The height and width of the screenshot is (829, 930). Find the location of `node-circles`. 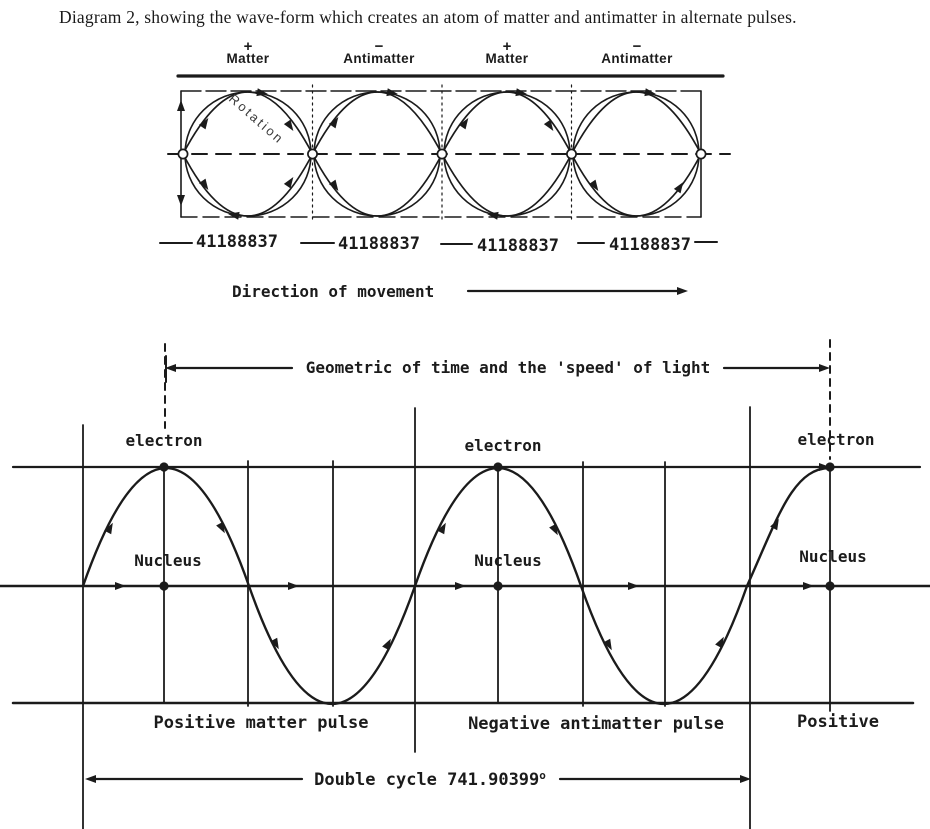

node-circles is located at coordinates (442, 154).